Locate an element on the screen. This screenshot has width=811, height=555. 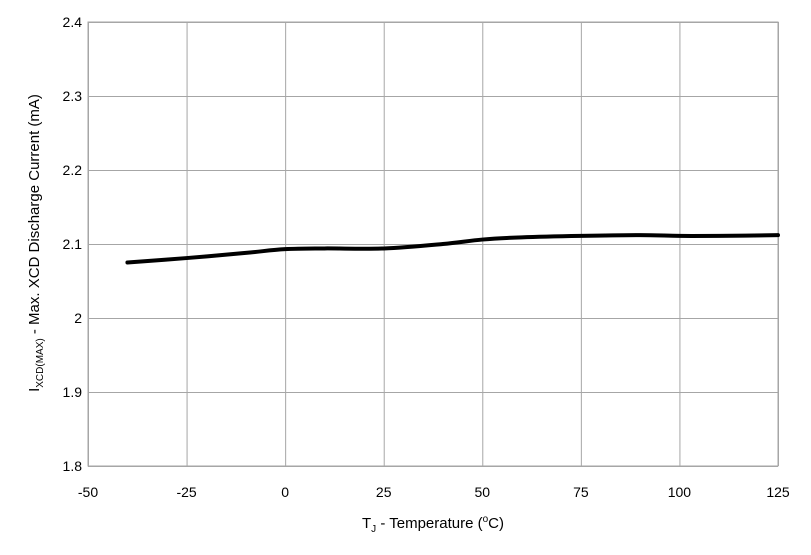
y-tick-label: 2.4 is located at coordinates (73, 22).